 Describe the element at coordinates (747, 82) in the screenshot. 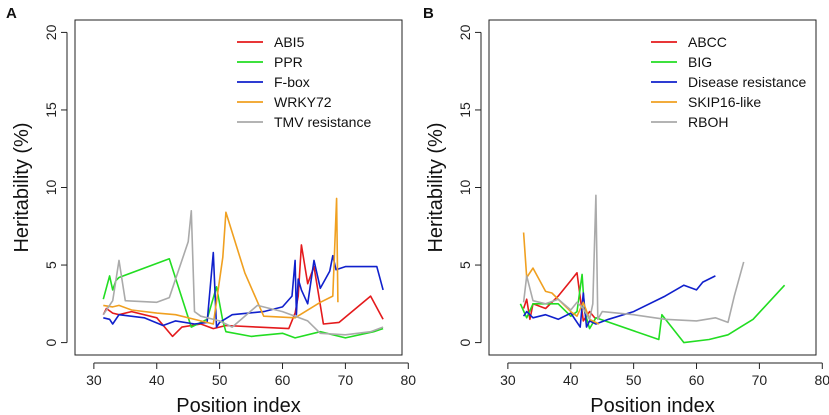

I see `legend-label: Disease resistance` at that location.